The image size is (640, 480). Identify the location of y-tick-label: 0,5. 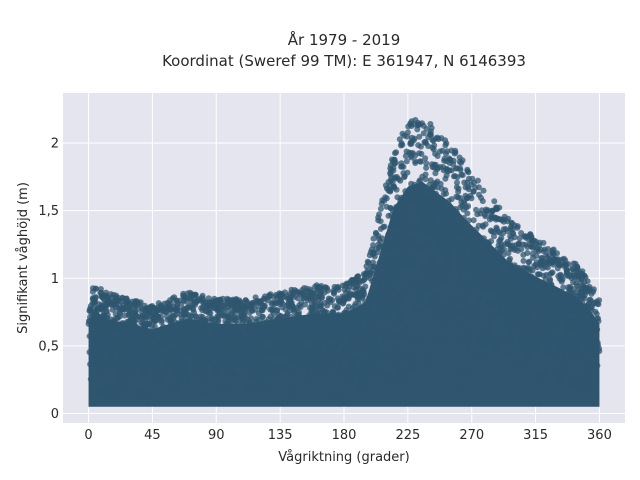
(48, 346).